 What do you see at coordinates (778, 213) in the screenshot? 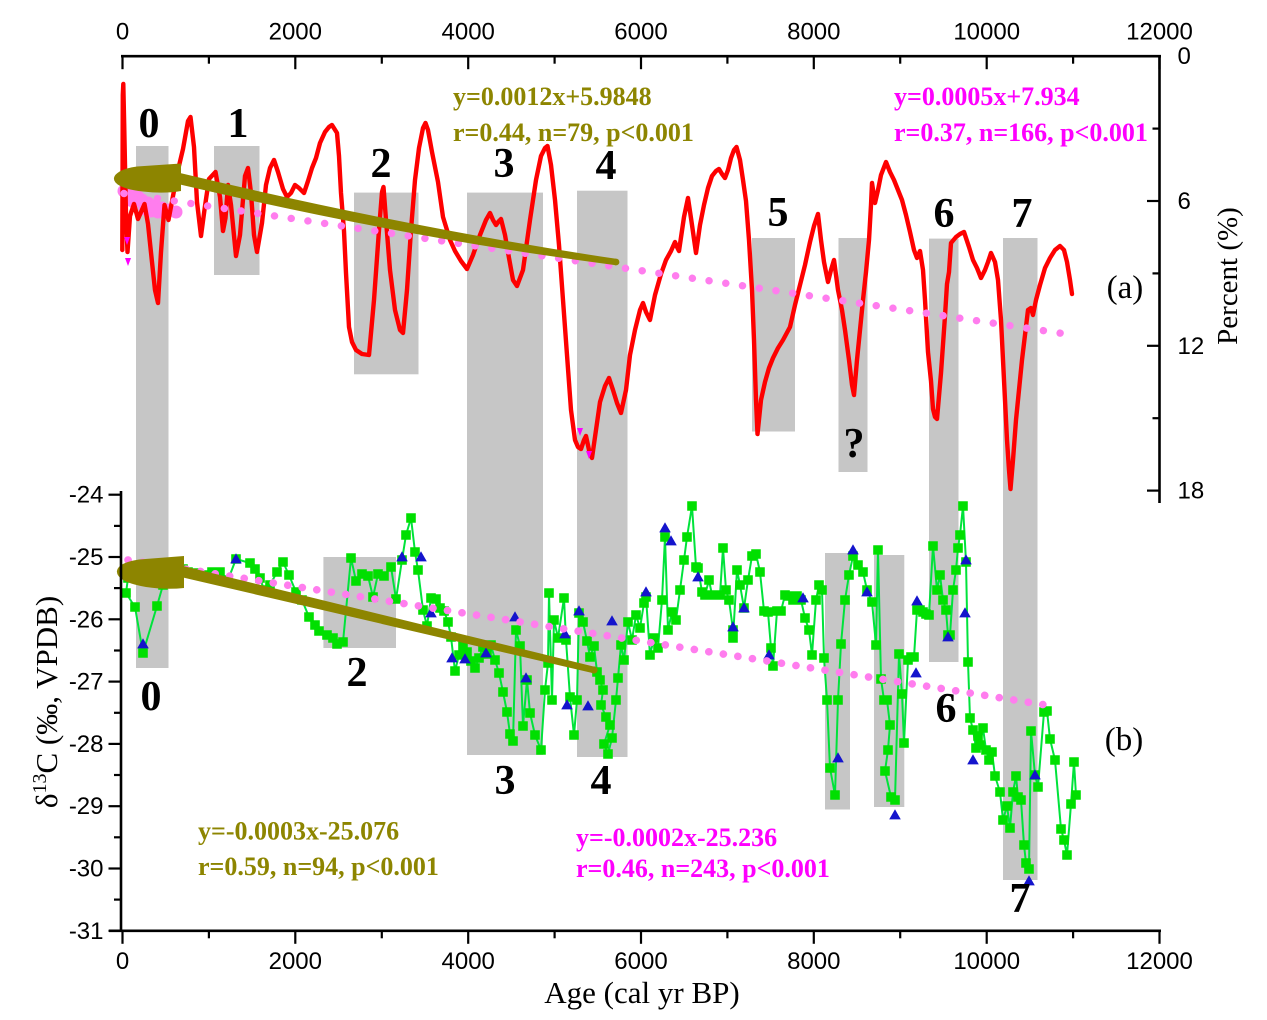
I see `svg-text: 5` at bounding box center [778, 213].